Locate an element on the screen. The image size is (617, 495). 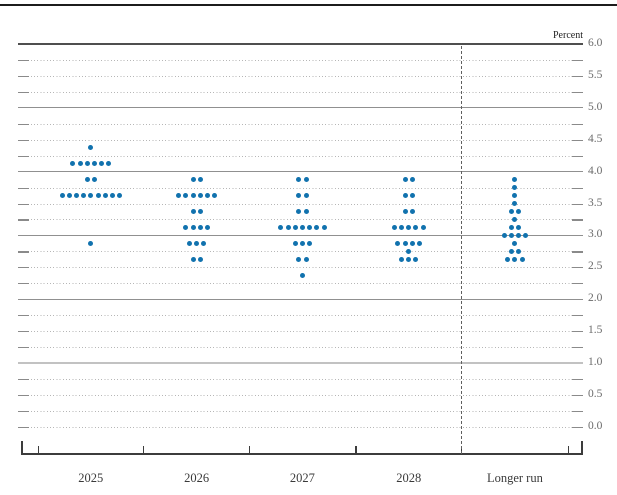
gridline-dotted-3.25 is located at coordinates (300, 220).